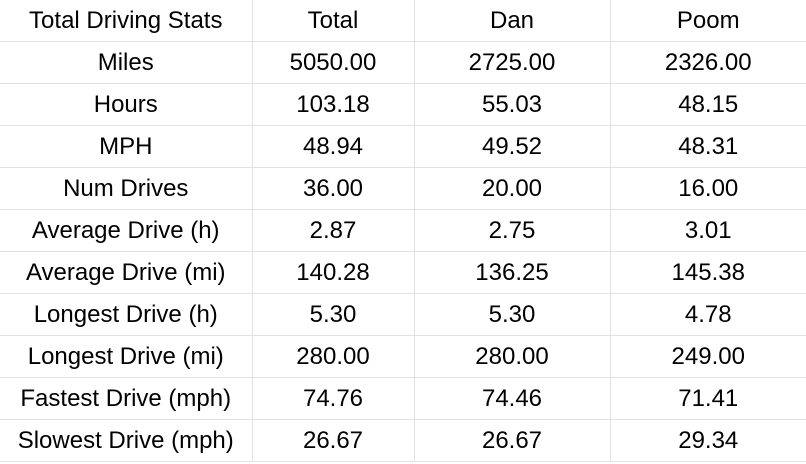 This screenshot has width=806, height=464. I want to click on dan-value-cell: 49.52, so click(512, 146).